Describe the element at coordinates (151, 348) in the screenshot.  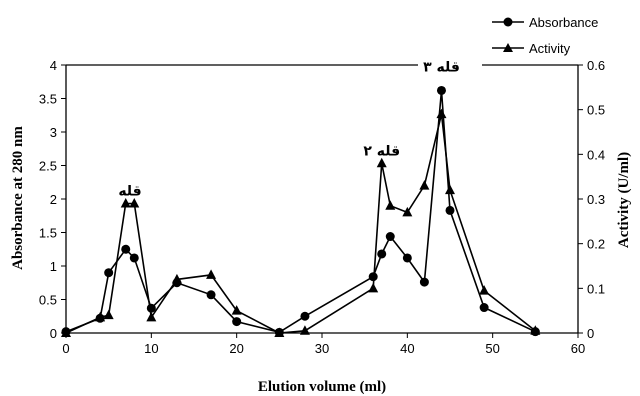
I see `x-tick-label: 10` at that location.